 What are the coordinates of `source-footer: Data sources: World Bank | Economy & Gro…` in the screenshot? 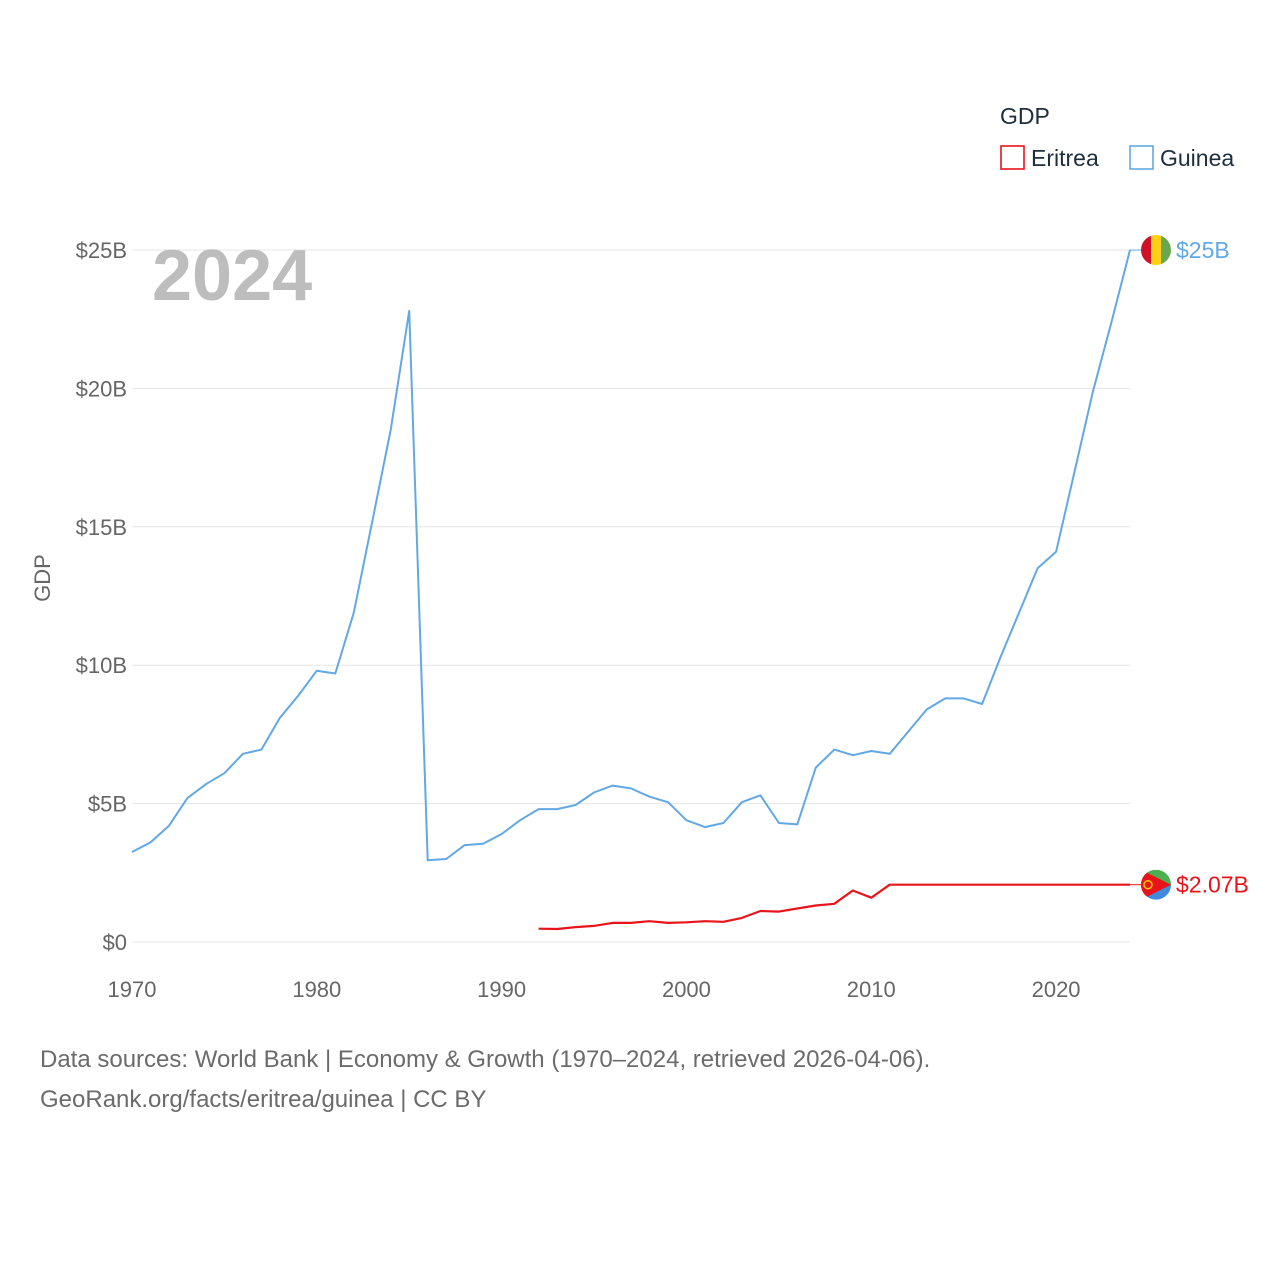 It's located at (590, 1080).